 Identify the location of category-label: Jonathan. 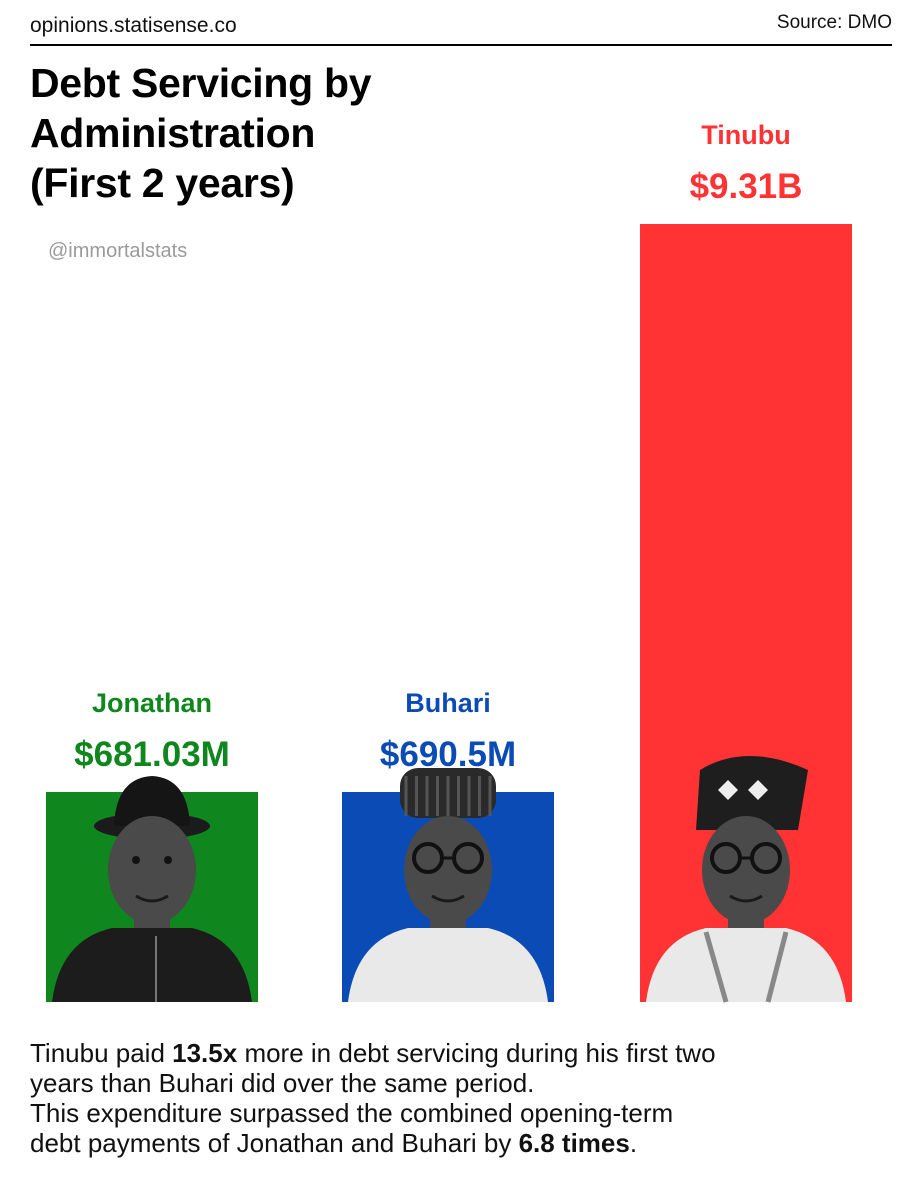
(152, 703).